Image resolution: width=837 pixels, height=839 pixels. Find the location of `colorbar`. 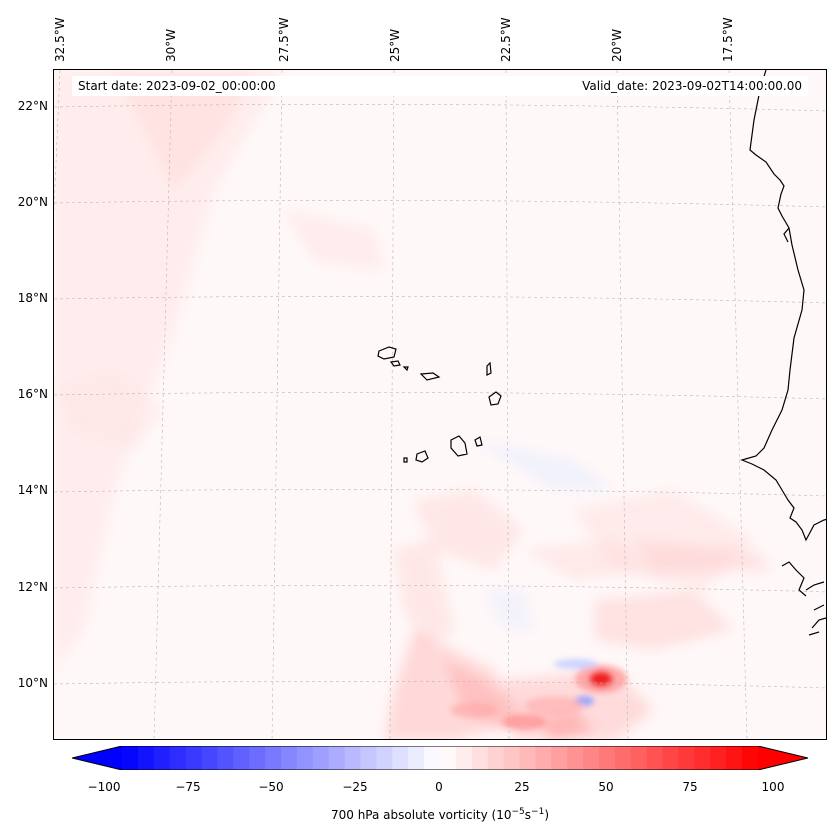

colorbar is located at coordinates (440, 758).